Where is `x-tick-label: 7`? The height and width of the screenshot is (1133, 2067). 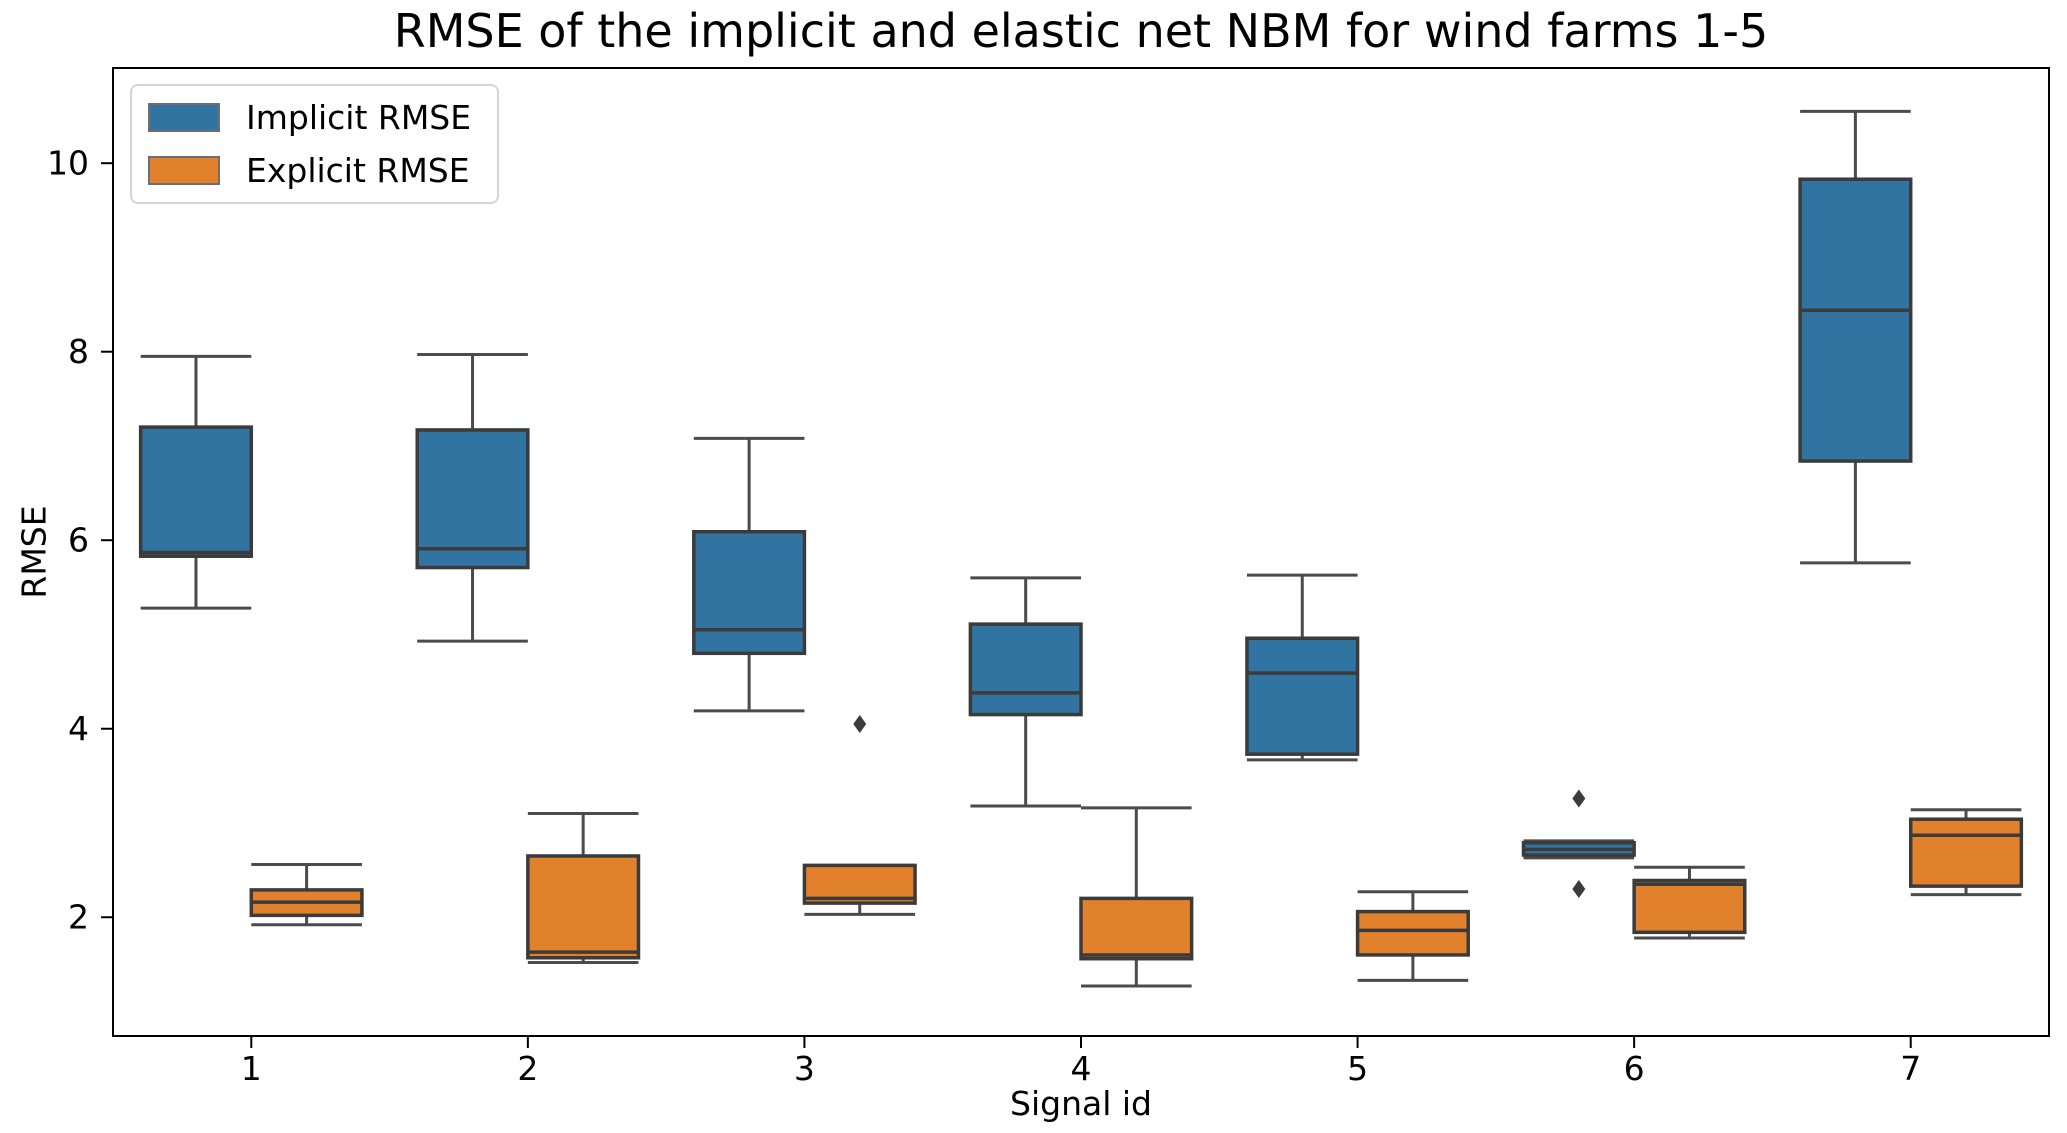 x-tick-label: 7 is located at coordinates (1910, 1068).